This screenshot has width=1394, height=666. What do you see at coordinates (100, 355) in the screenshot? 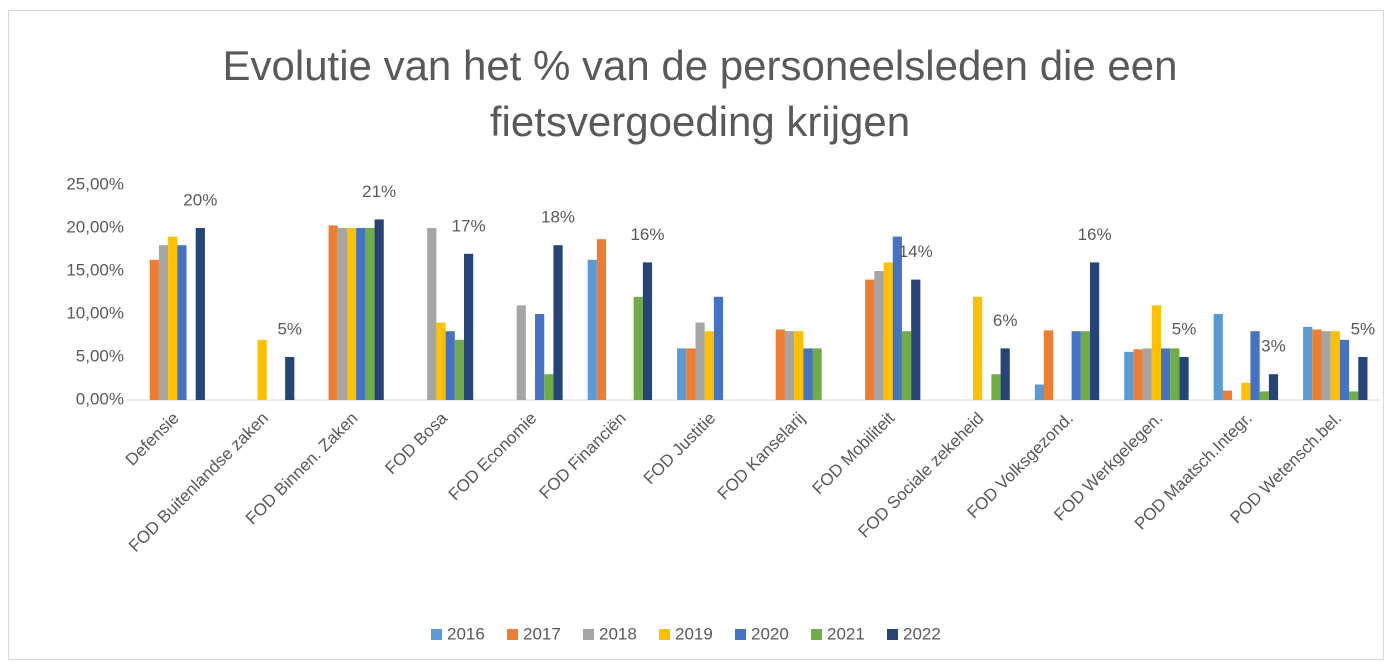
I see `y-tick-label: 5,00%` at bounding box center [100, 355].